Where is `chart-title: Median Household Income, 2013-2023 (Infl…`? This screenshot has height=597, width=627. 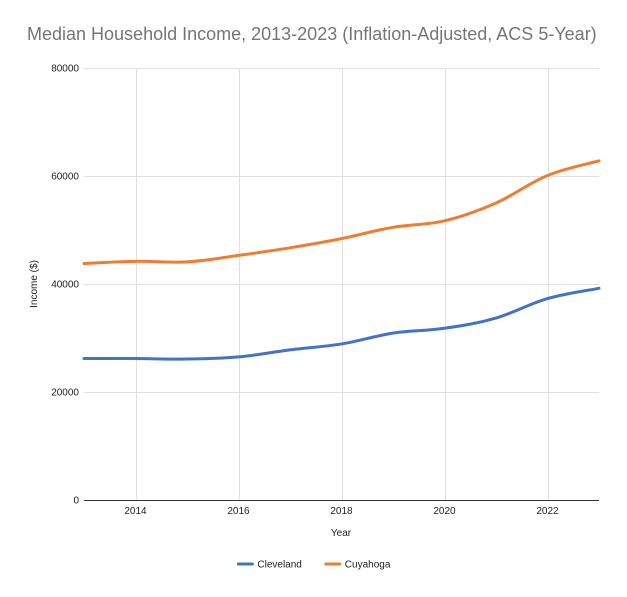
chart-title: Median Household Income, 2013-2023 (Infl… is located at coordinates (312, 34).